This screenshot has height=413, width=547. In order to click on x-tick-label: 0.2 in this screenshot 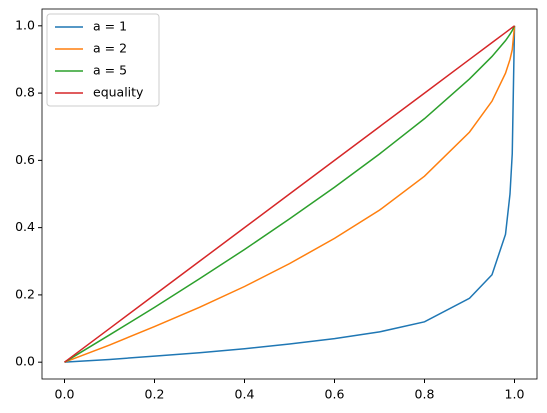, I will do `click(155, 394)`.